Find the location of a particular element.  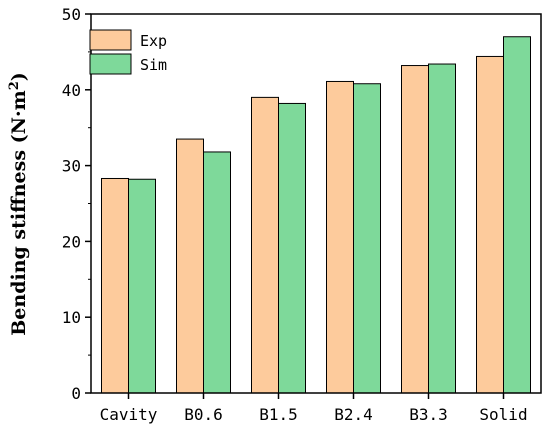

y-axis-title-close: ) is located at coordinates (19, 76).